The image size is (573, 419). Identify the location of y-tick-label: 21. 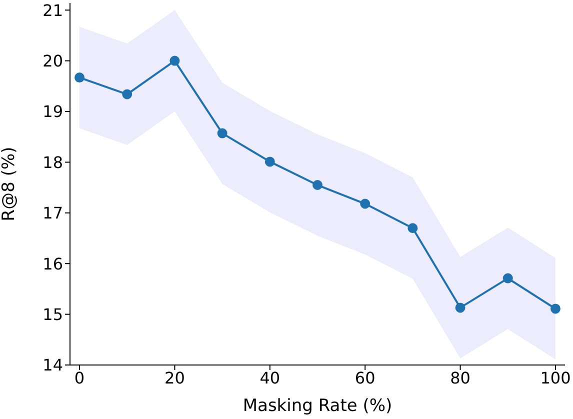
(52, 10).